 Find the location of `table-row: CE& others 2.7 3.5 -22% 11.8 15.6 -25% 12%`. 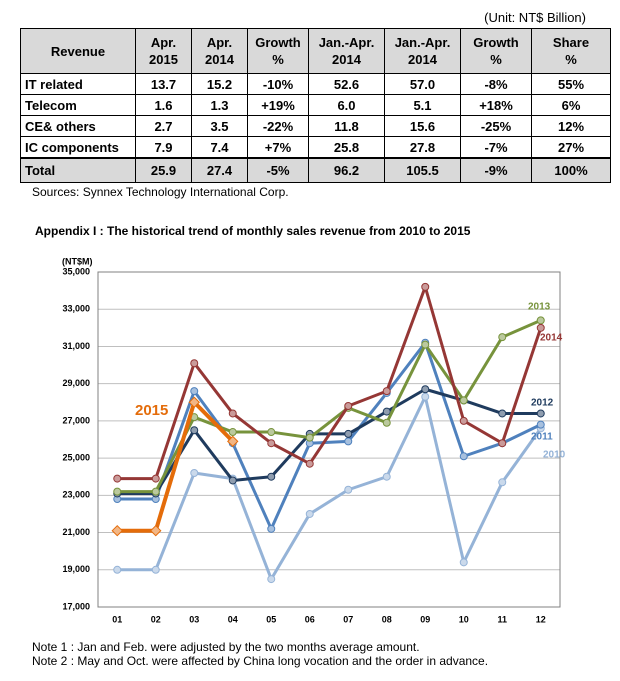

table-row: CE& others 2.7 3.5 -22% 11.8 15.6 -25% 12% is located at coordinates (315, 126).